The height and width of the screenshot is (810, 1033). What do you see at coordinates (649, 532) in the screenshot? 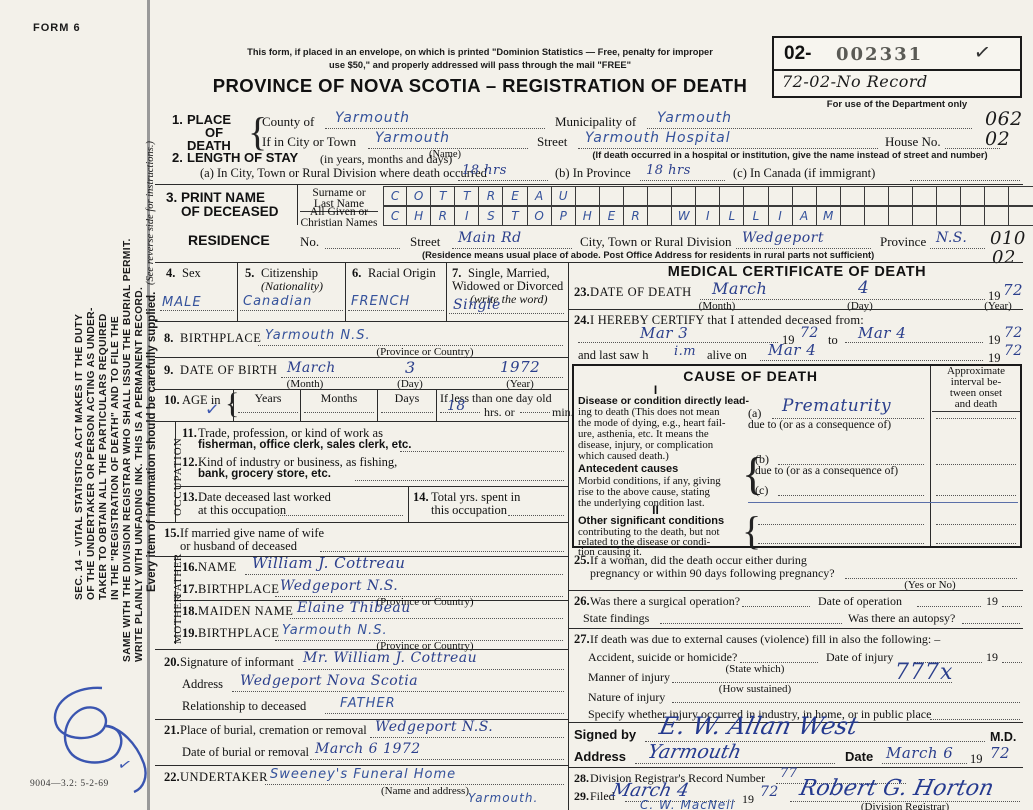
I see `other-conditions-line-1: contributing to the death, but not` at bounding box center [649, 532].